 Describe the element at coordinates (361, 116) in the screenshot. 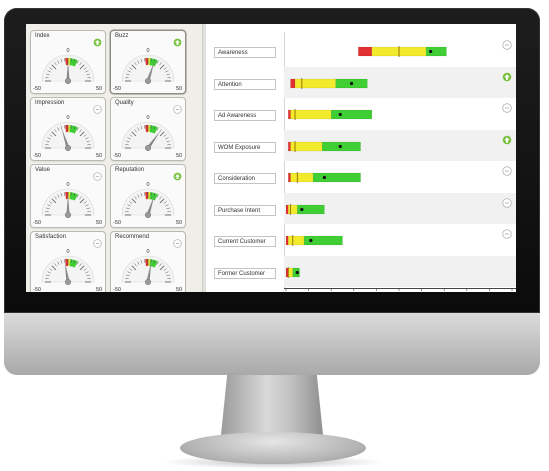

I see `stage-bar-ad-awareness` at that location.